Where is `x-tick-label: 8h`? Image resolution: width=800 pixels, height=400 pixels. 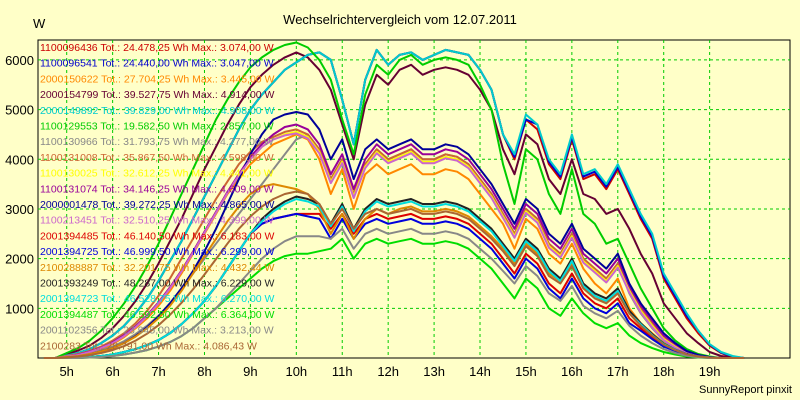 x-tick-label: 8h is located at coordinates (204, 371).